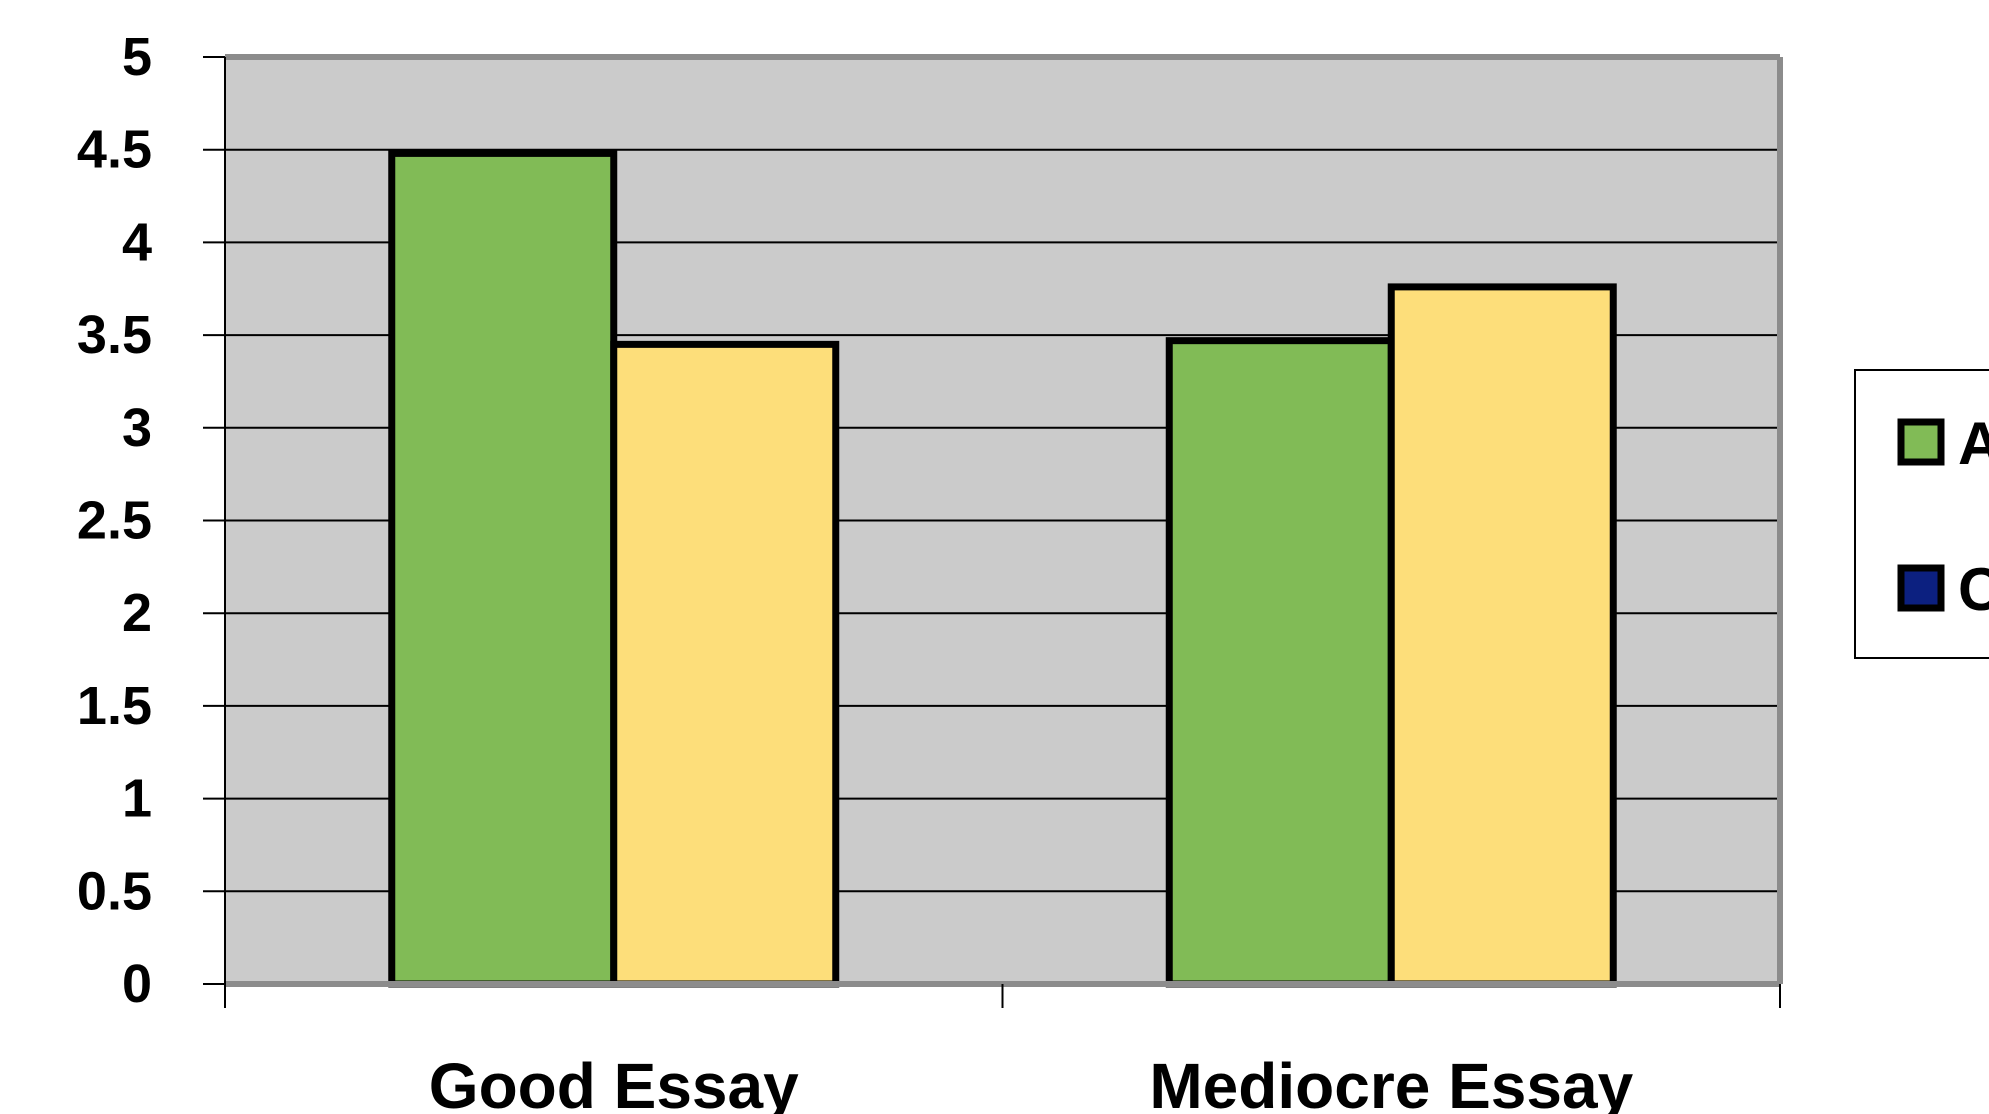 Image resolution: width=1989 pixels, height=1114 pixels. I want to click on y-tick-label: 0.5, so click(114, 891).